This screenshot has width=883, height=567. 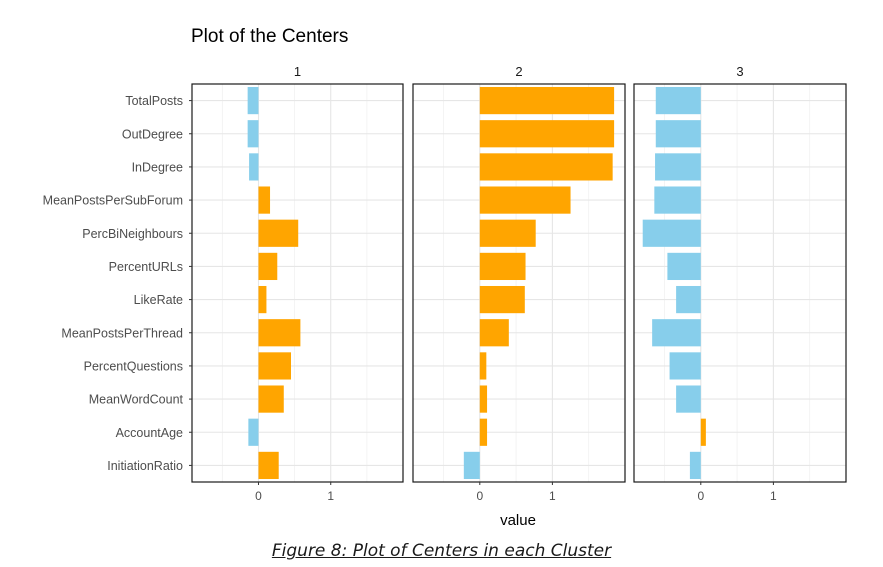 What do you see at coordinates (518, 520) in the screenshot?
I see `x-axis-label: value` at bounding box center [518, 520].